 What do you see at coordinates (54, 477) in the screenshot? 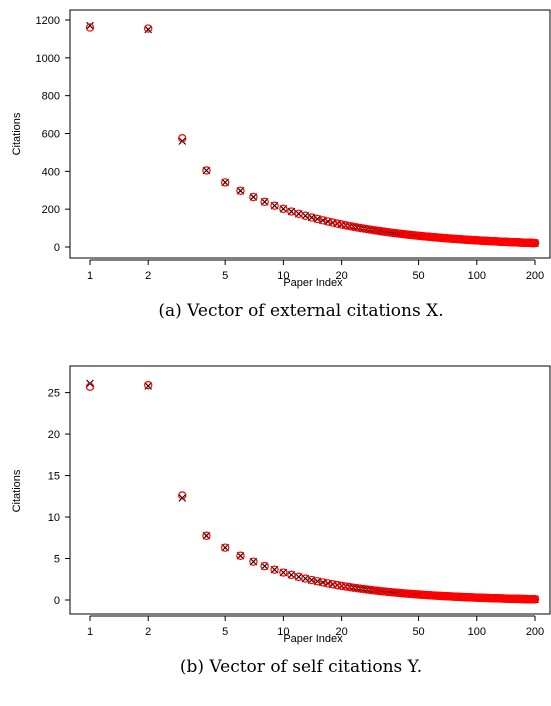
I see `y-tick-label: 15` at bounding box center [54, 477].